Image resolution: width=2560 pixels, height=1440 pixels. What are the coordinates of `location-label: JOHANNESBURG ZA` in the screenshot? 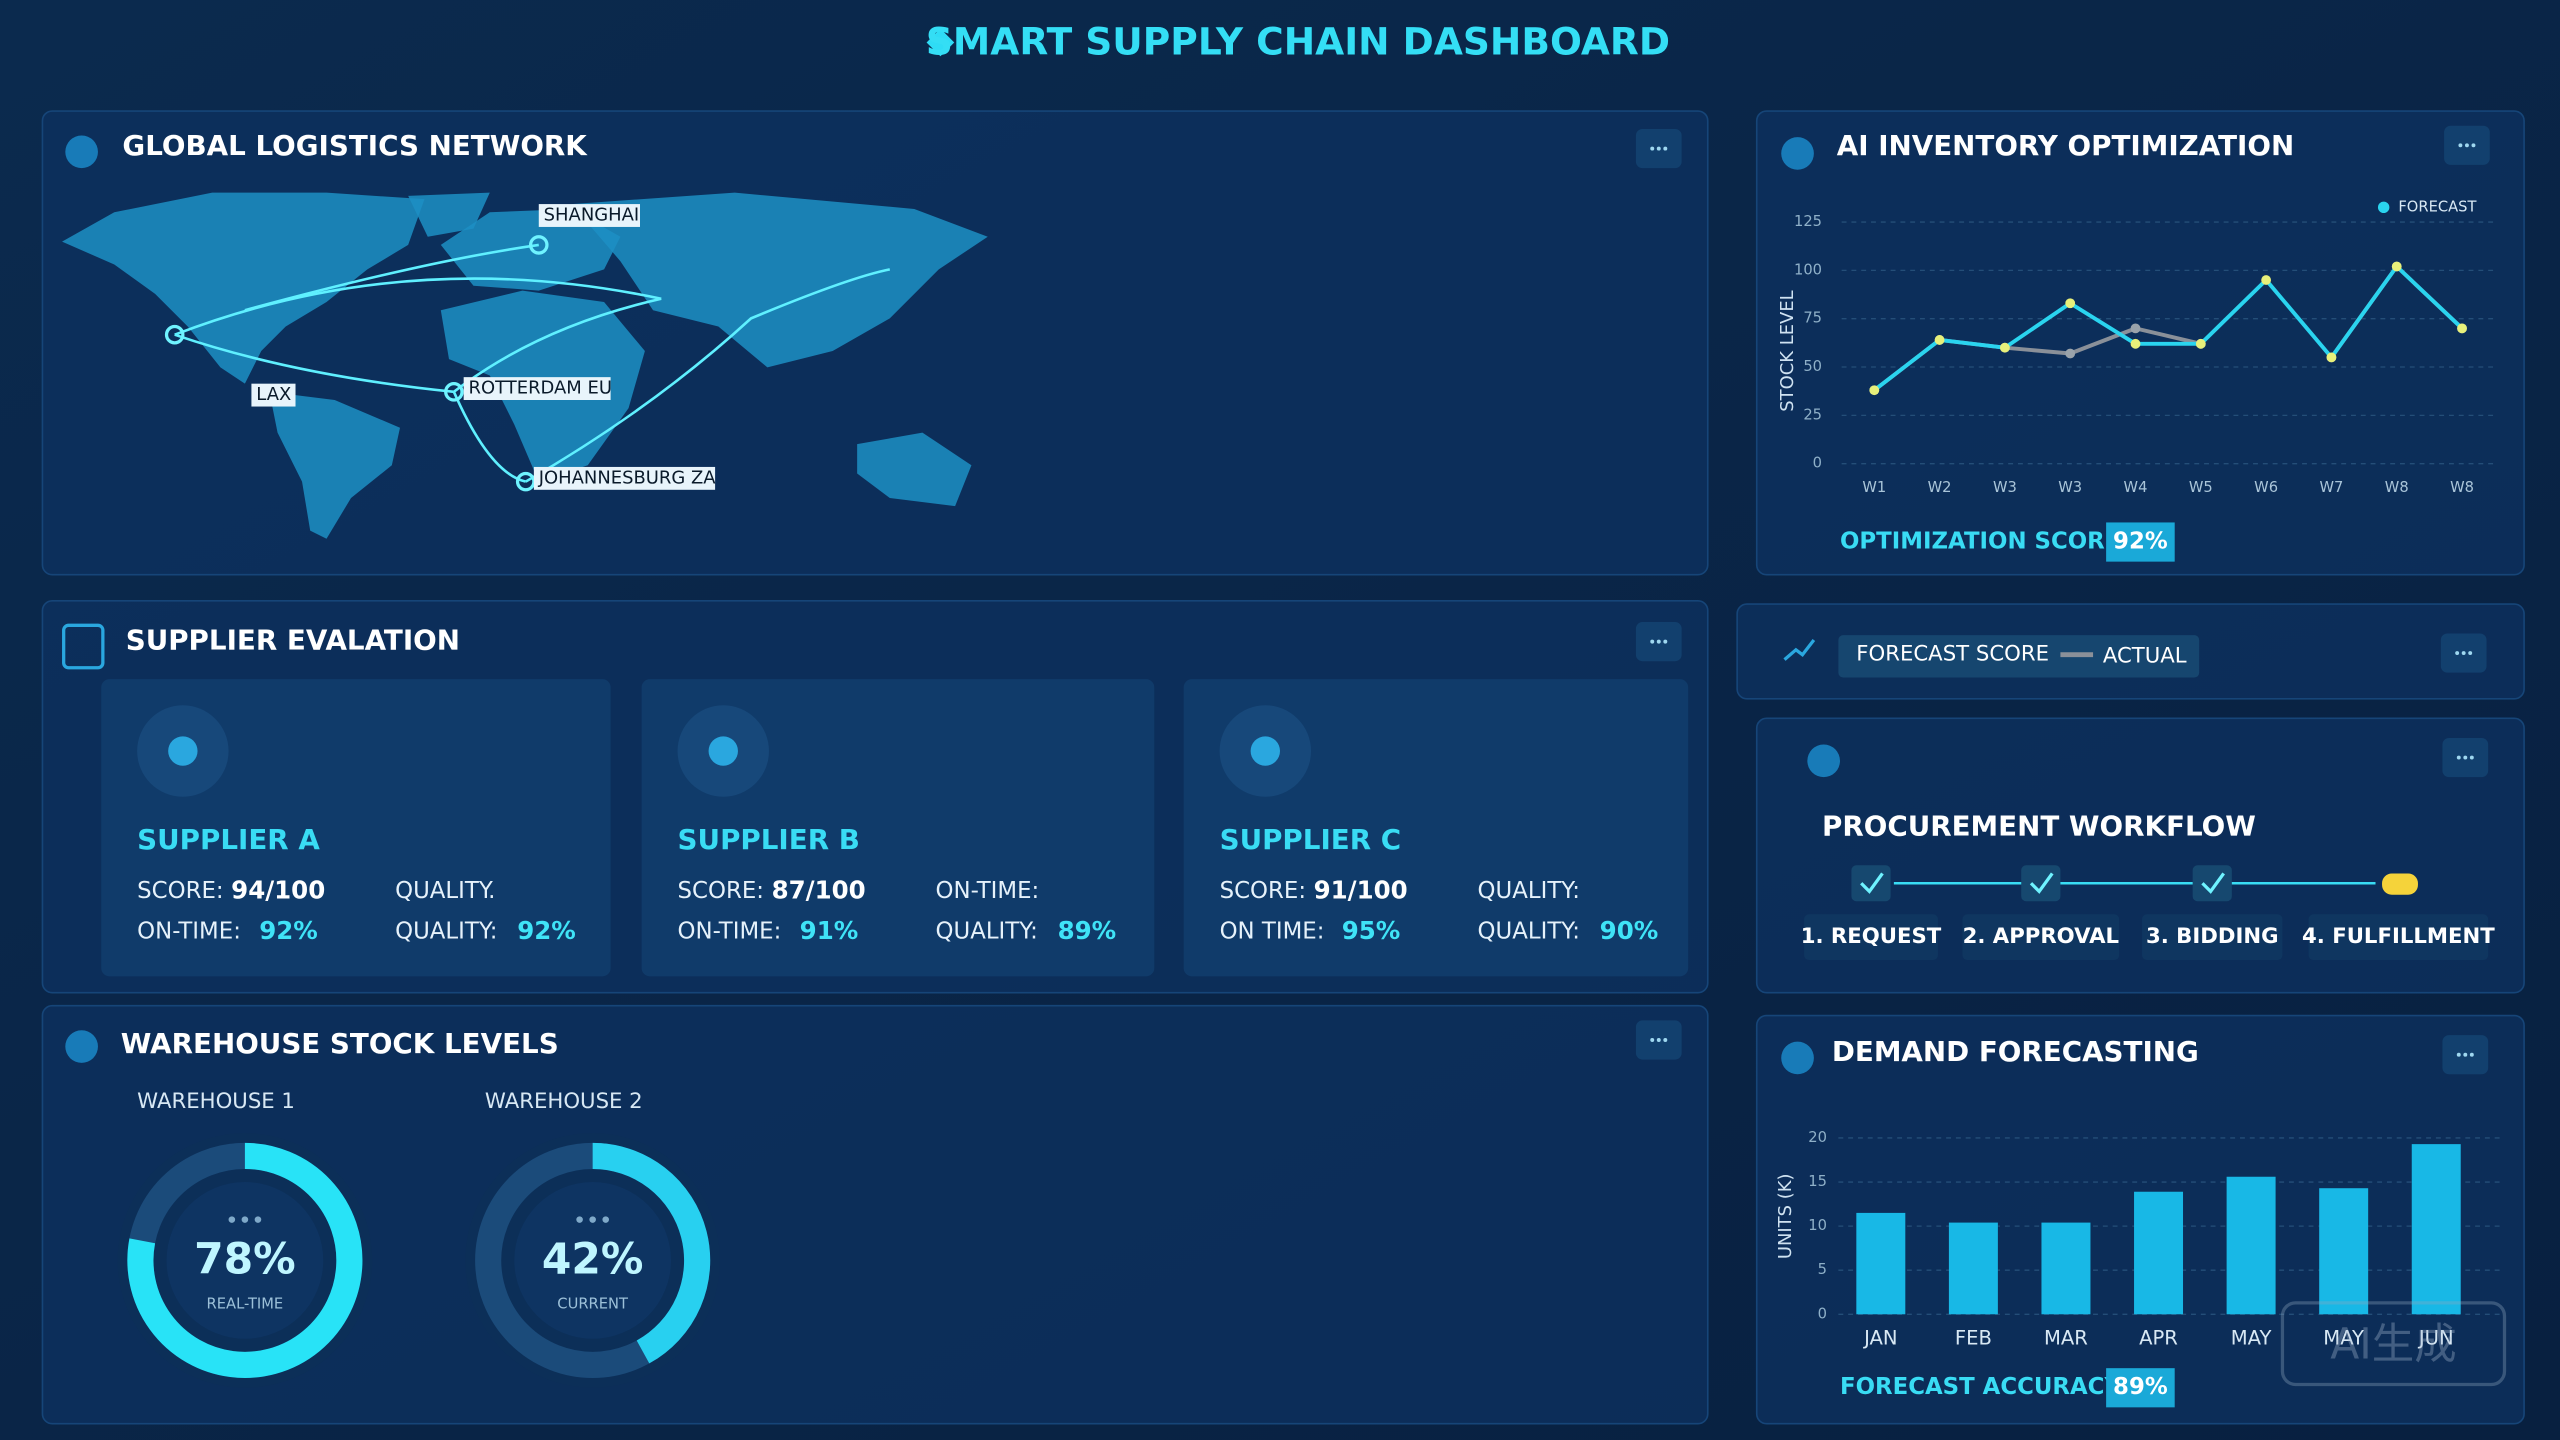 It's located at (627, 477).